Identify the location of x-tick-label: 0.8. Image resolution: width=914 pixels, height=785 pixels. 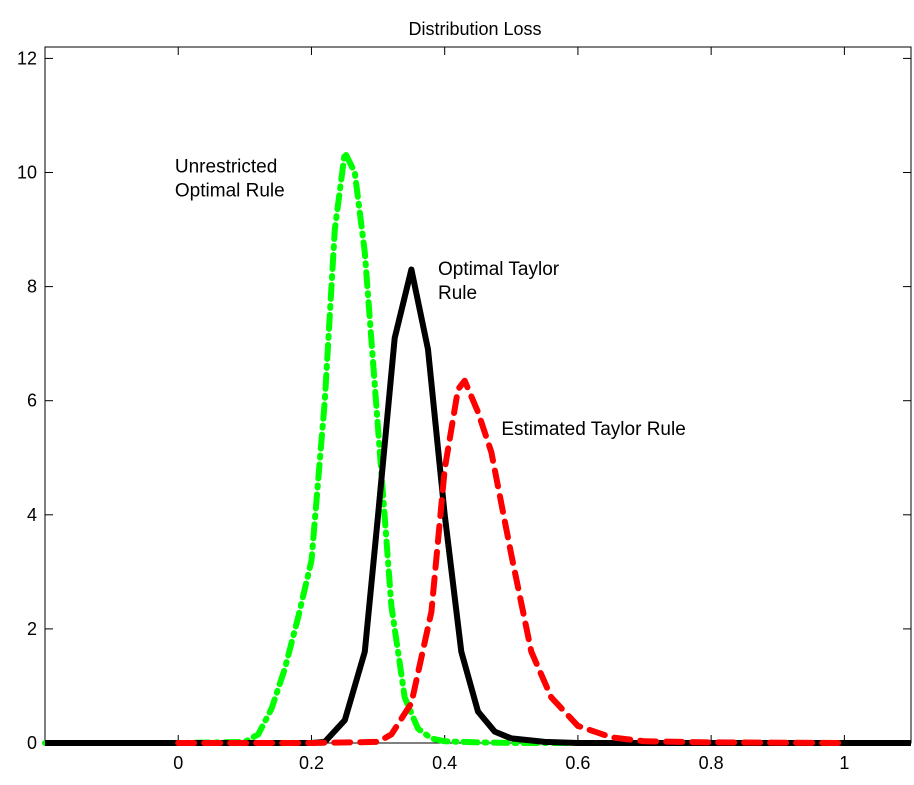
(711, 763).